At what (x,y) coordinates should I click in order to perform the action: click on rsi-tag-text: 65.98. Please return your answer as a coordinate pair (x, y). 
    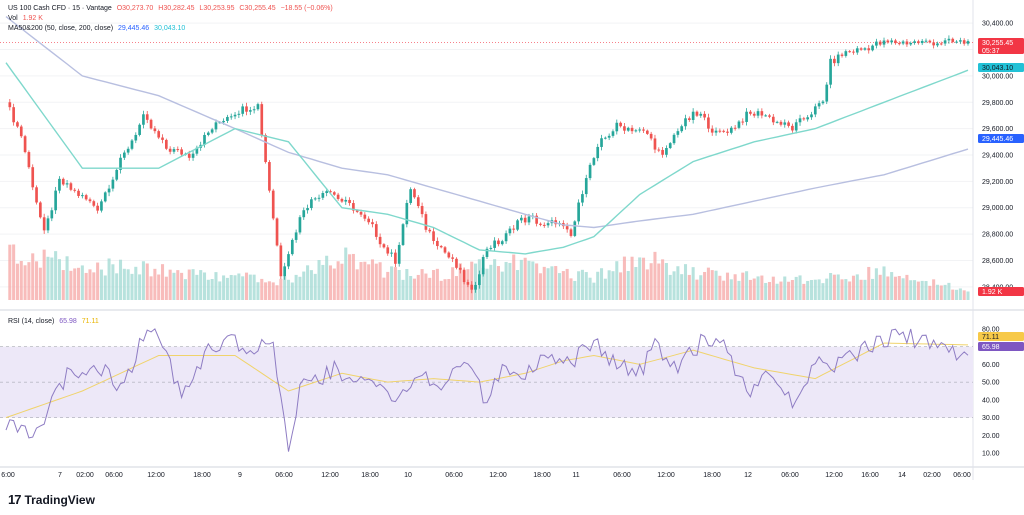
    Looking at the image, I should click on (991, 347).